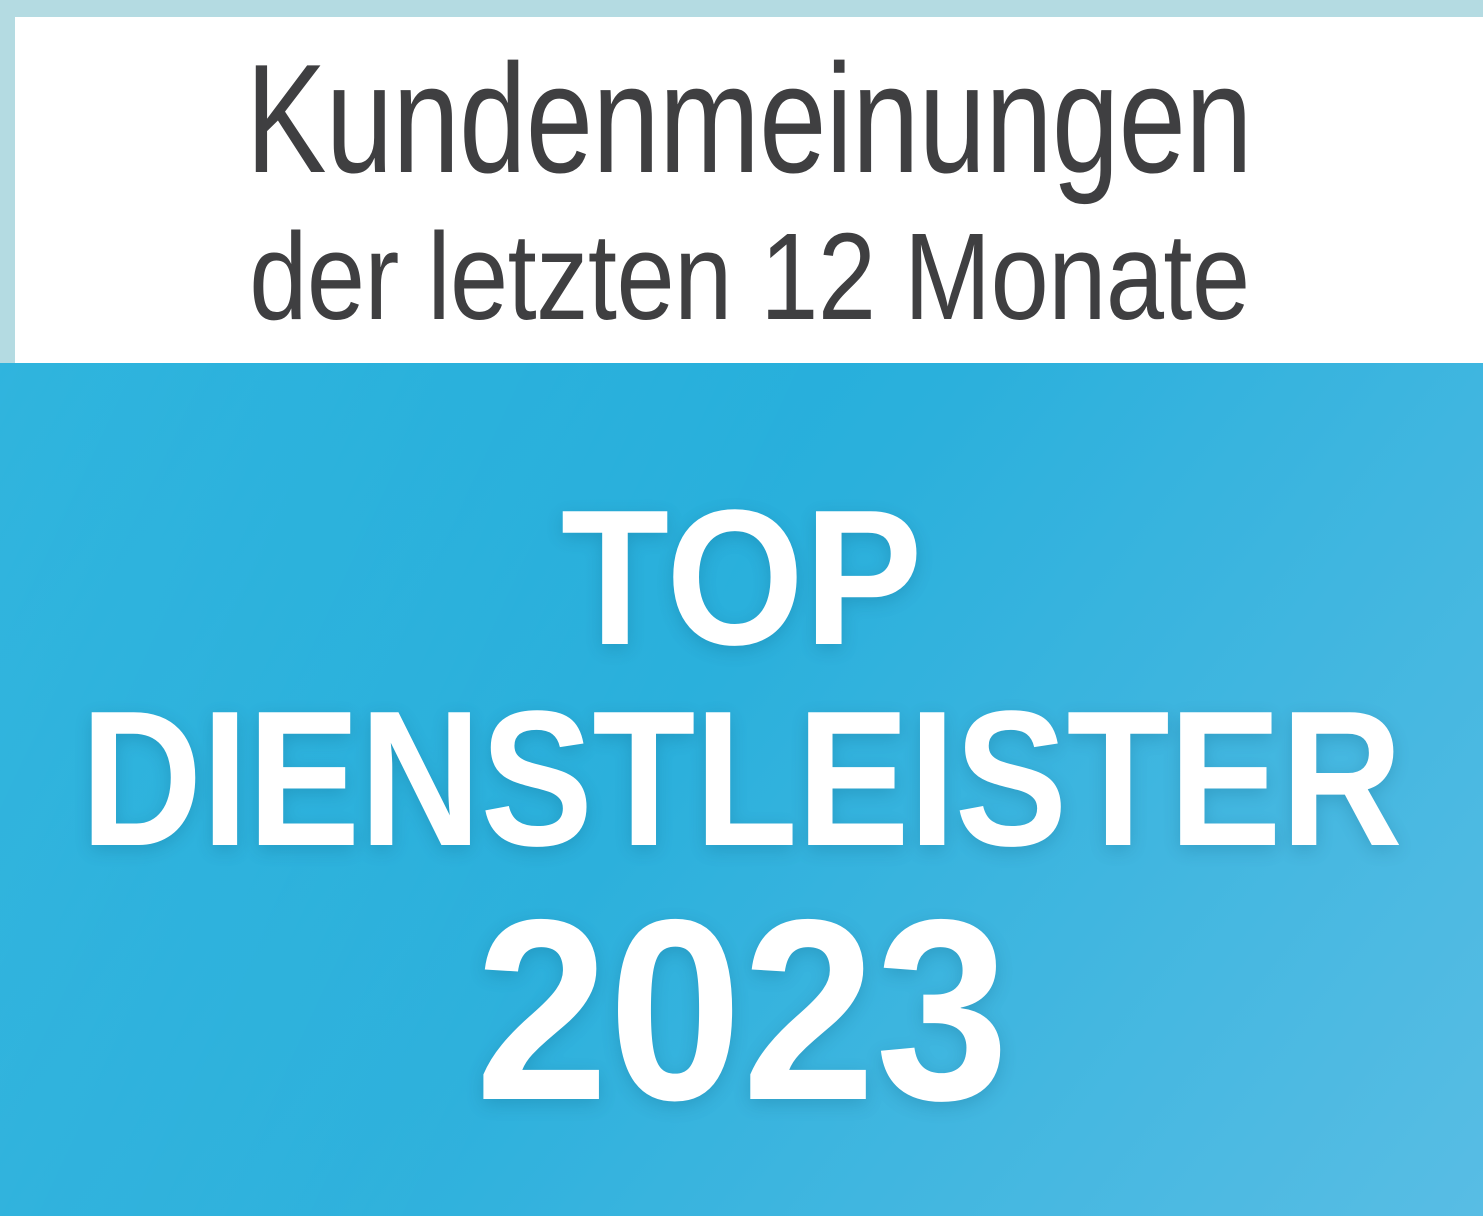 This screenshot has width=1483, height=1216. What do you see at coordinates (749, 277) in the screenshot?
I see `header-subtitle: der letzten 12 Monate` at bounding box center [749, 277].